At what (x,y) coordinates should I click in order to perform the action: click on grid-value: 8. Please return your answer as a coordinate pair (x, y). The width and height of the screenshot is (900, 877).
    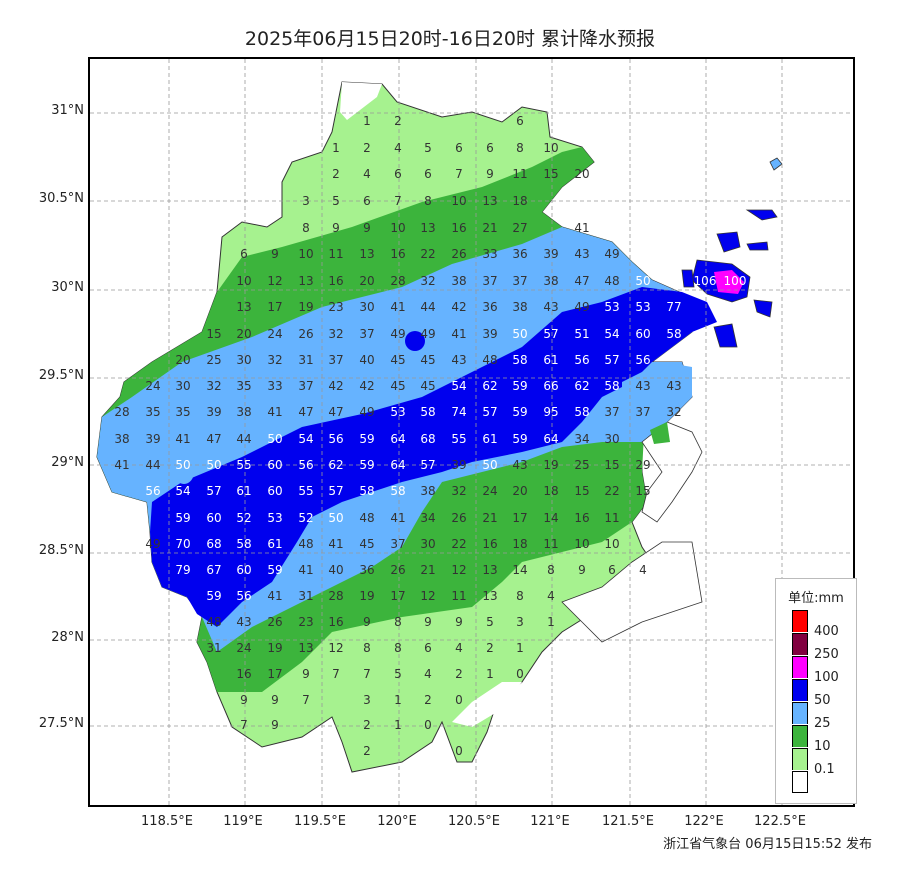
    Looking at the image, I should click on (520, 148).